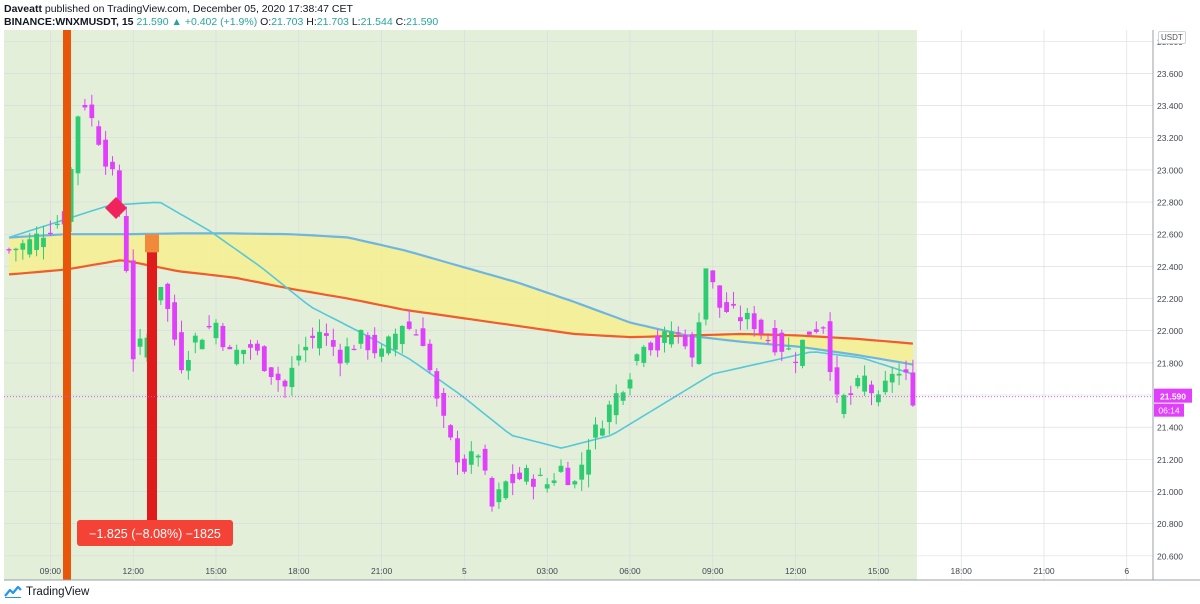 The height and width of the screenshot is (604, 1200). What do you see at coordinates (152, 22) in the screenshot?
I see `last-price-value: 21.590` at bounding box center [152, 22].